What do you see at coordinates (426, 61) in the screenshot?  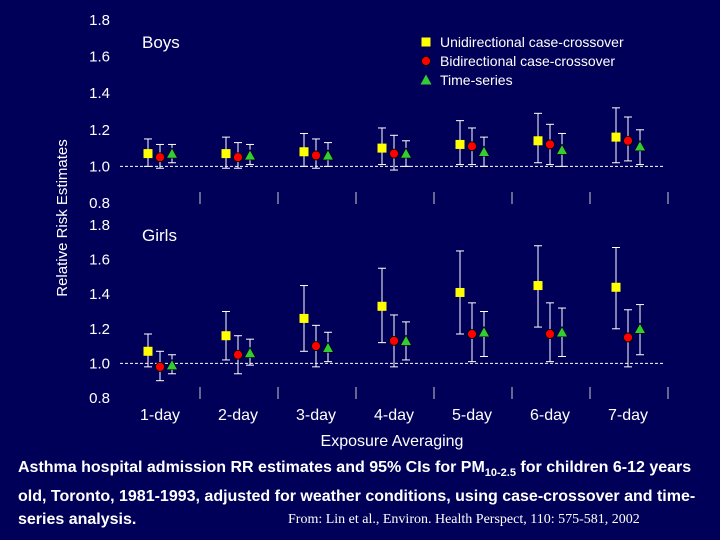 I see `legend-marker-circle` at bounding box center [426, 61].